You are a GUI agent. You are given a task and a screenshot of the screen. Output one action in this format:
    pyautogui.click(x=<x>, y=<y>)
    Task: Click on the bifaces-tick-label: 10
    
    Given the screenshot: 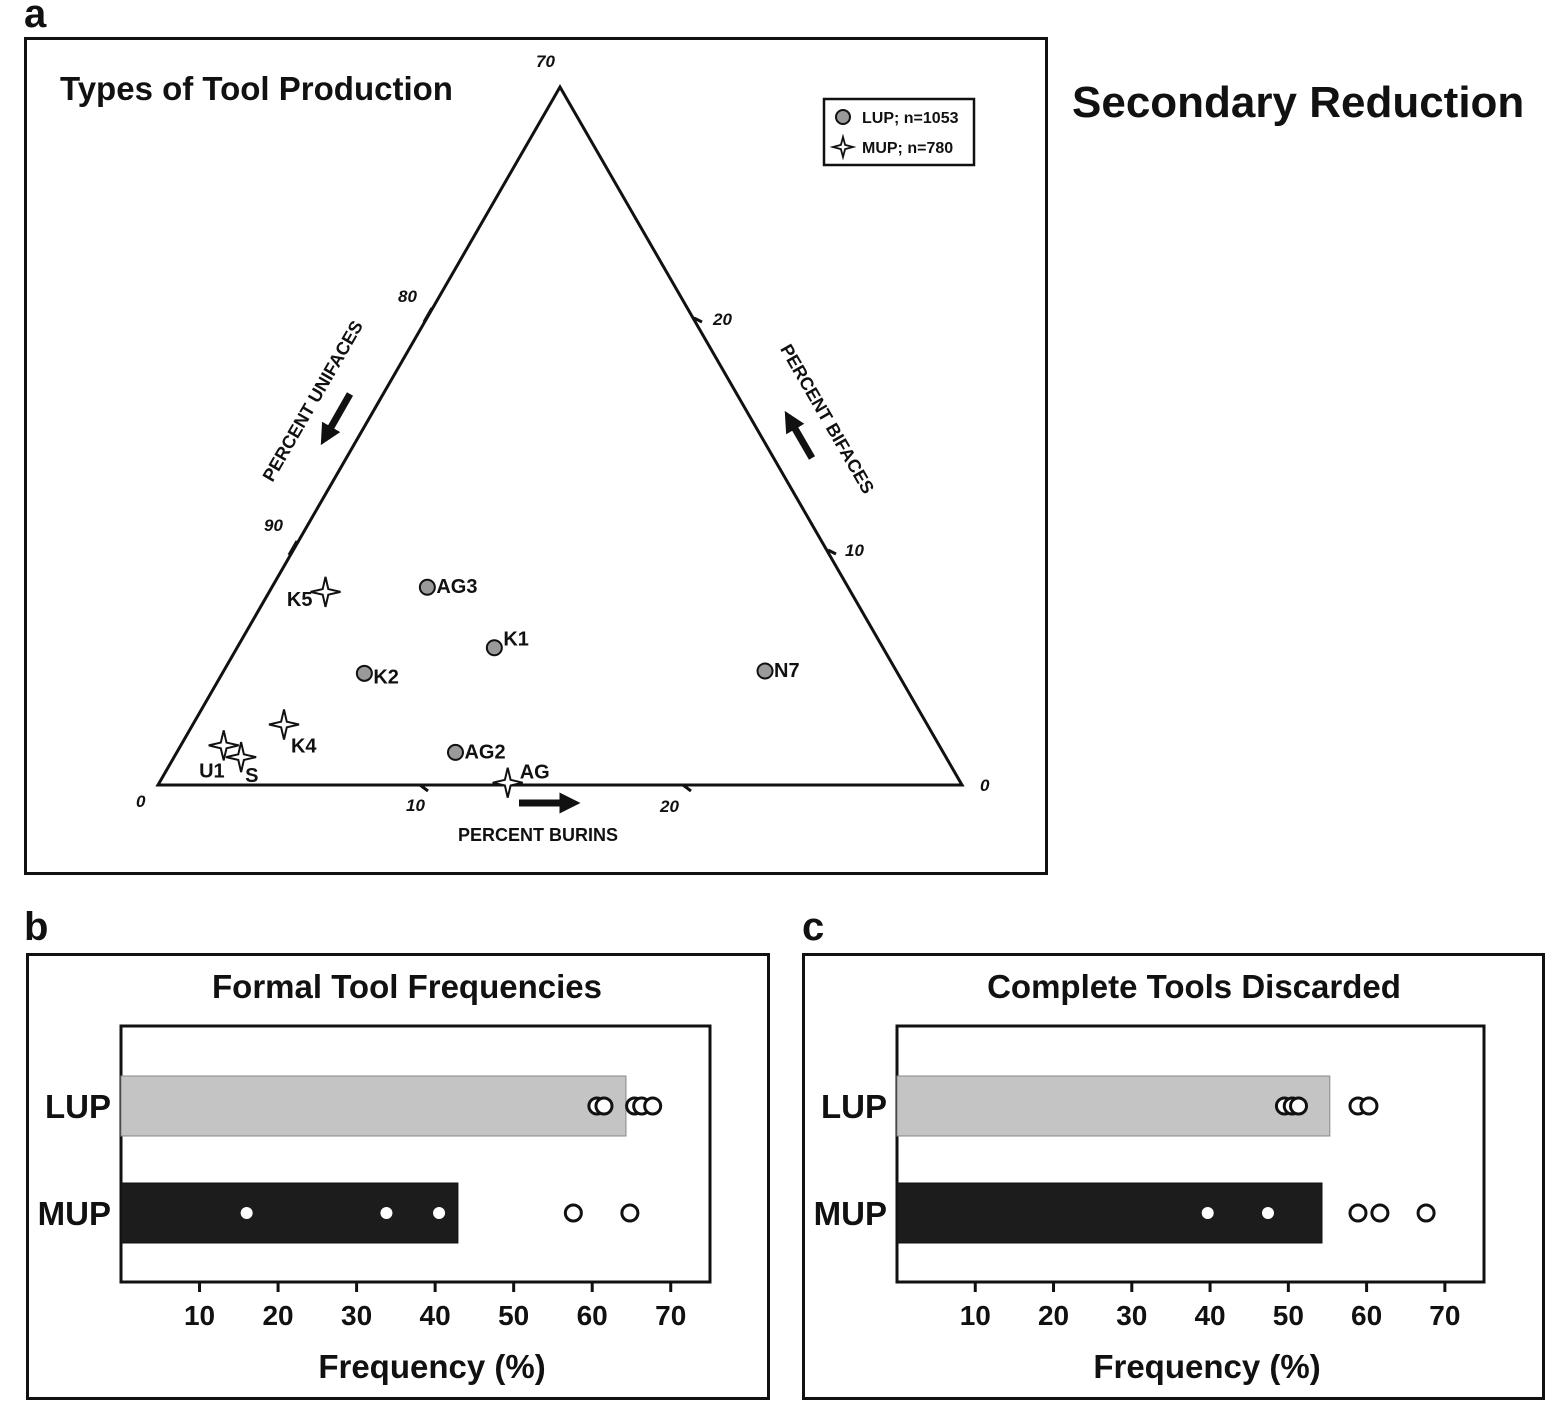 What is the action you would take?
    pyautogui.click(x=854, y=550)
    